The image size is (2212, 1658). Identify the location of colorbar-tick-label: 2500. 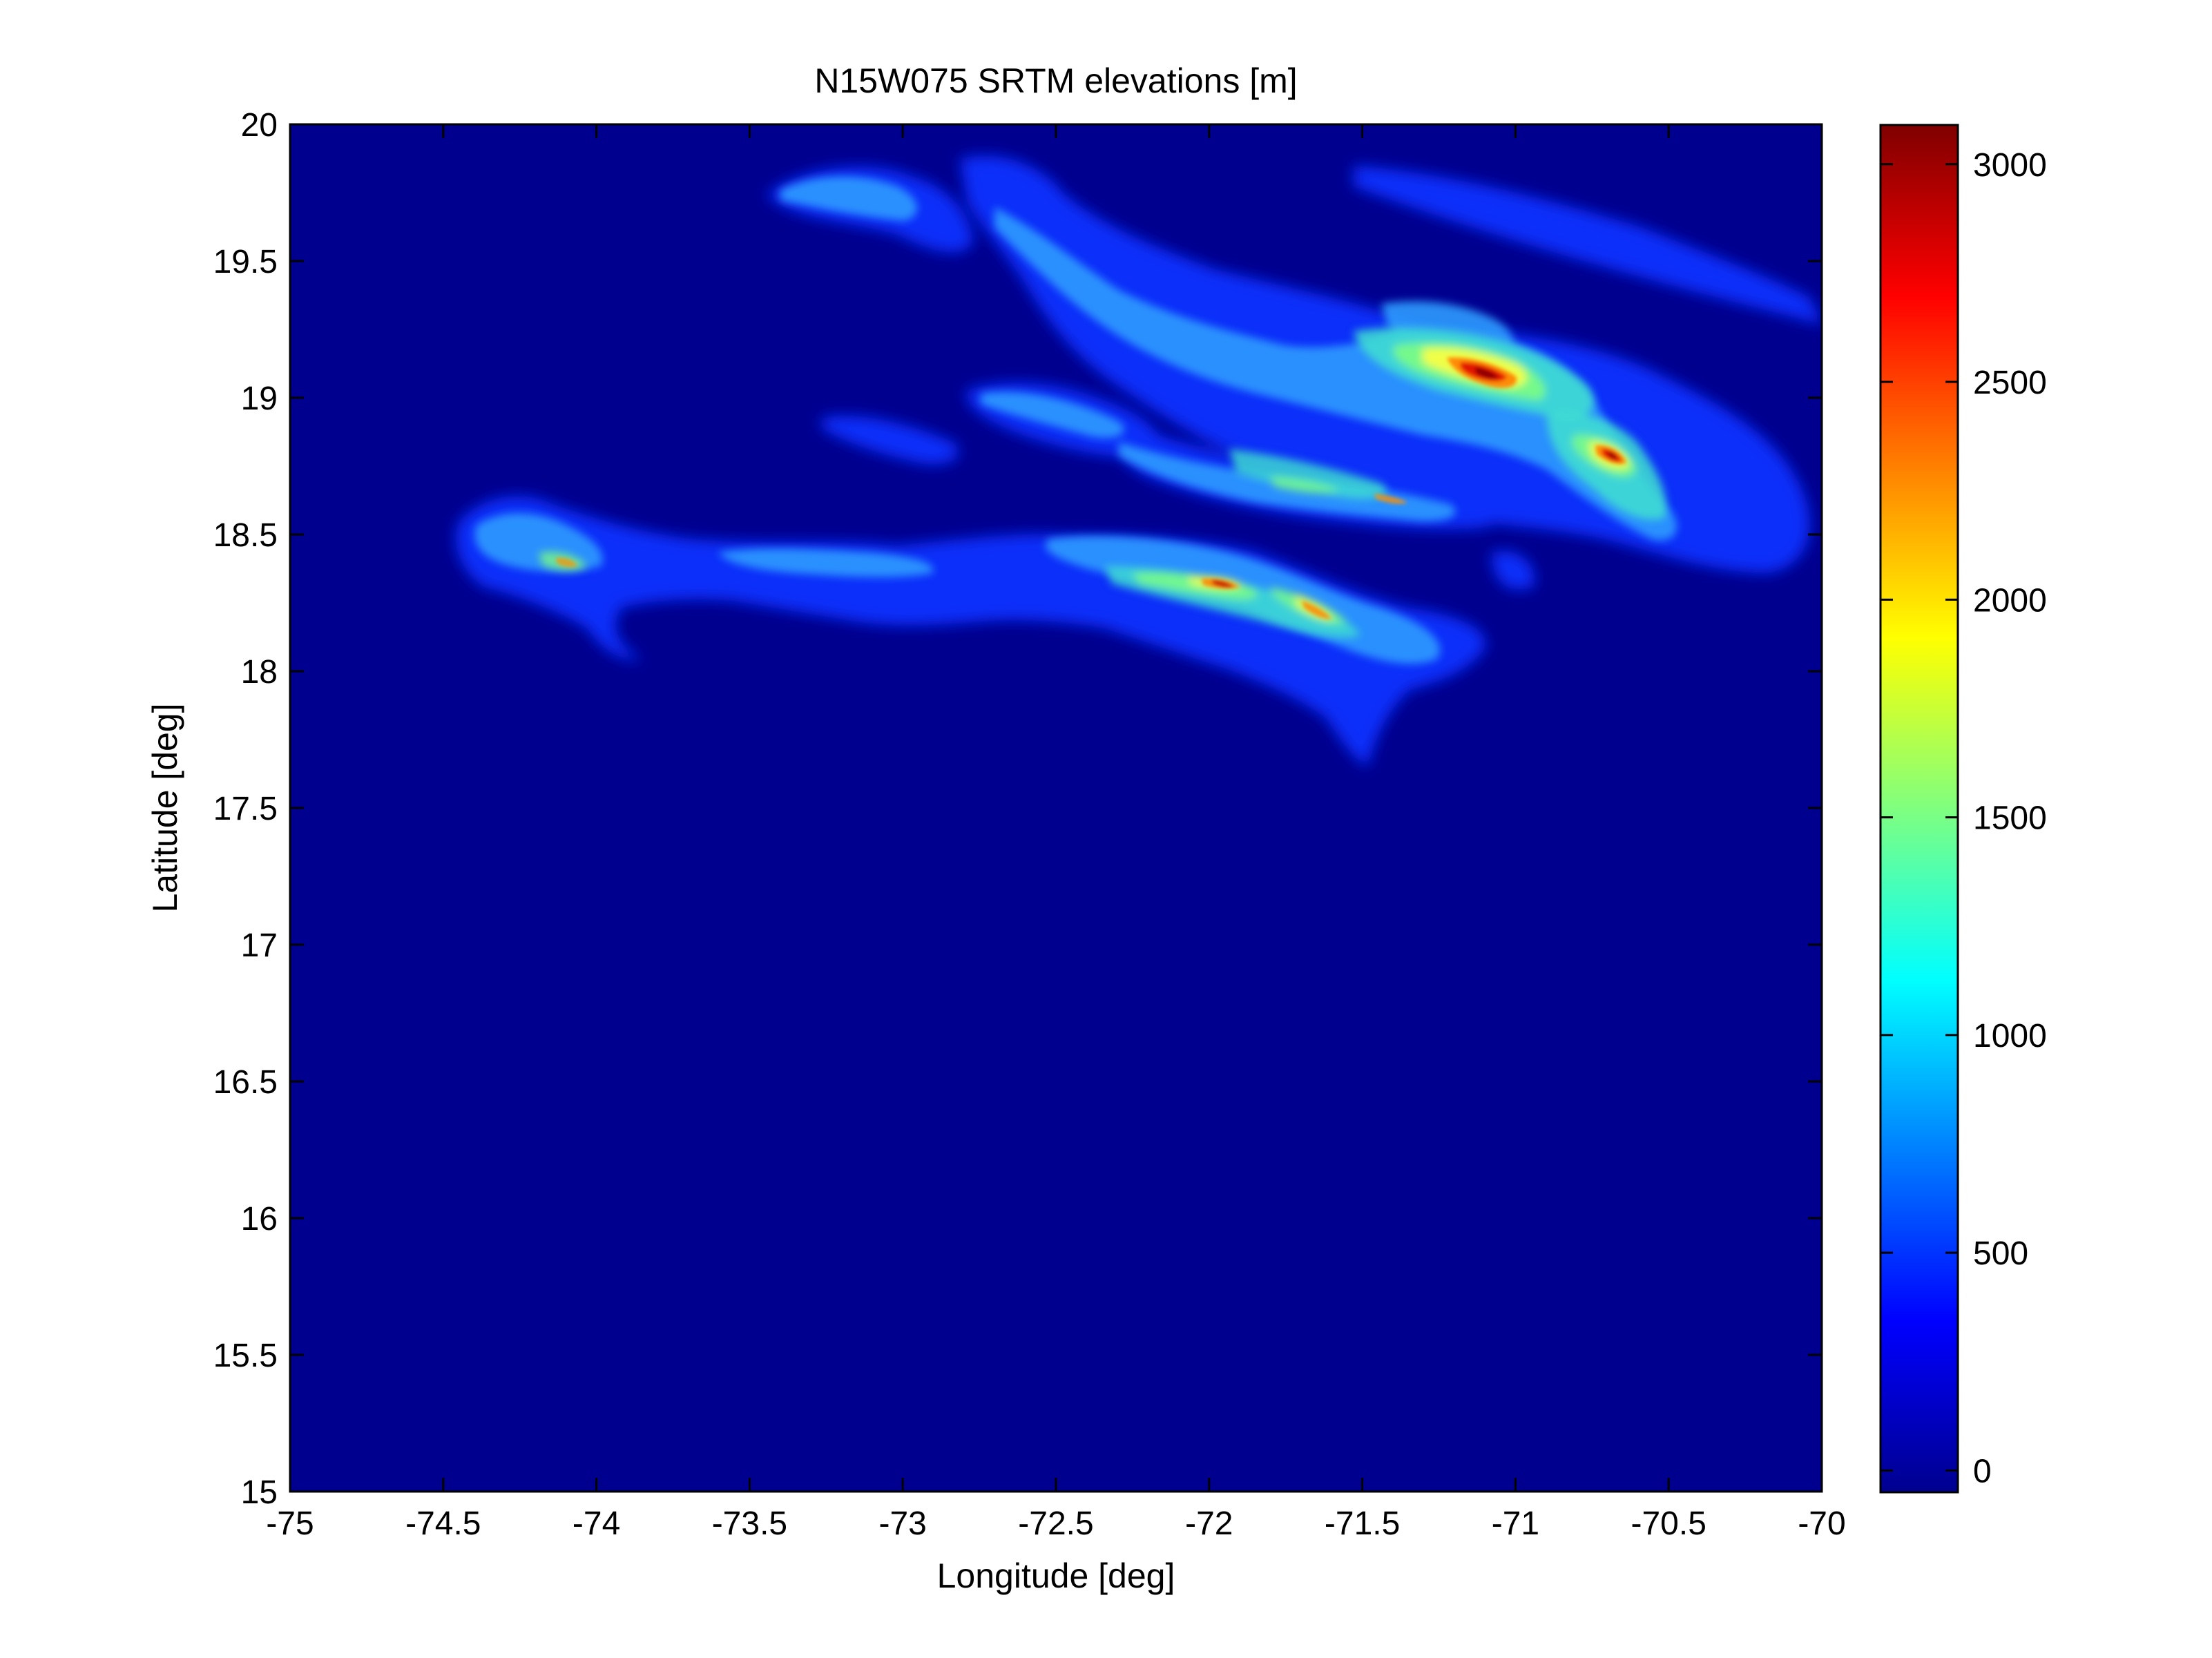
(2010, 383).